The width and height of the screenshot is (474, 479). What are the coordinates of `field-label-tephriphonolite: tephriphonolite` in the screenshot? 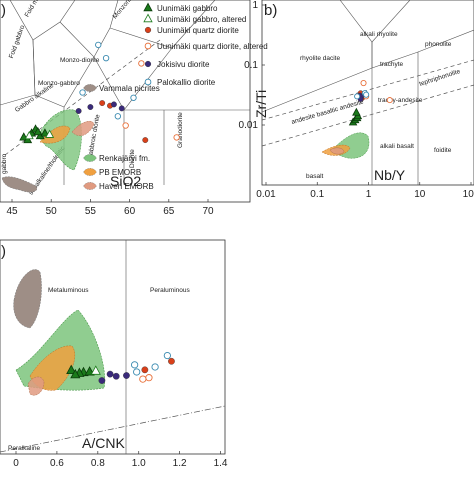 It's located at (439, 78).